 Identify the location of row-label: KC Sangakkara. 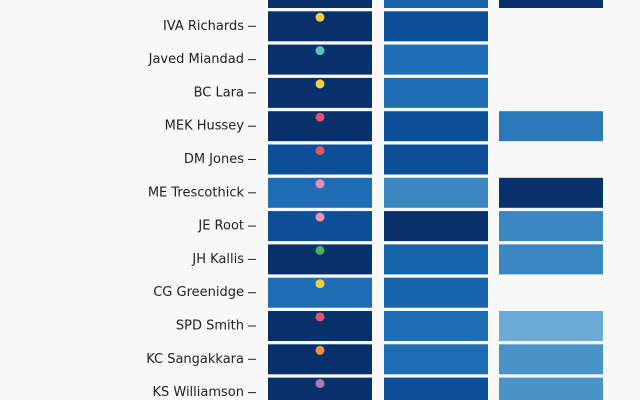
(195, 359).